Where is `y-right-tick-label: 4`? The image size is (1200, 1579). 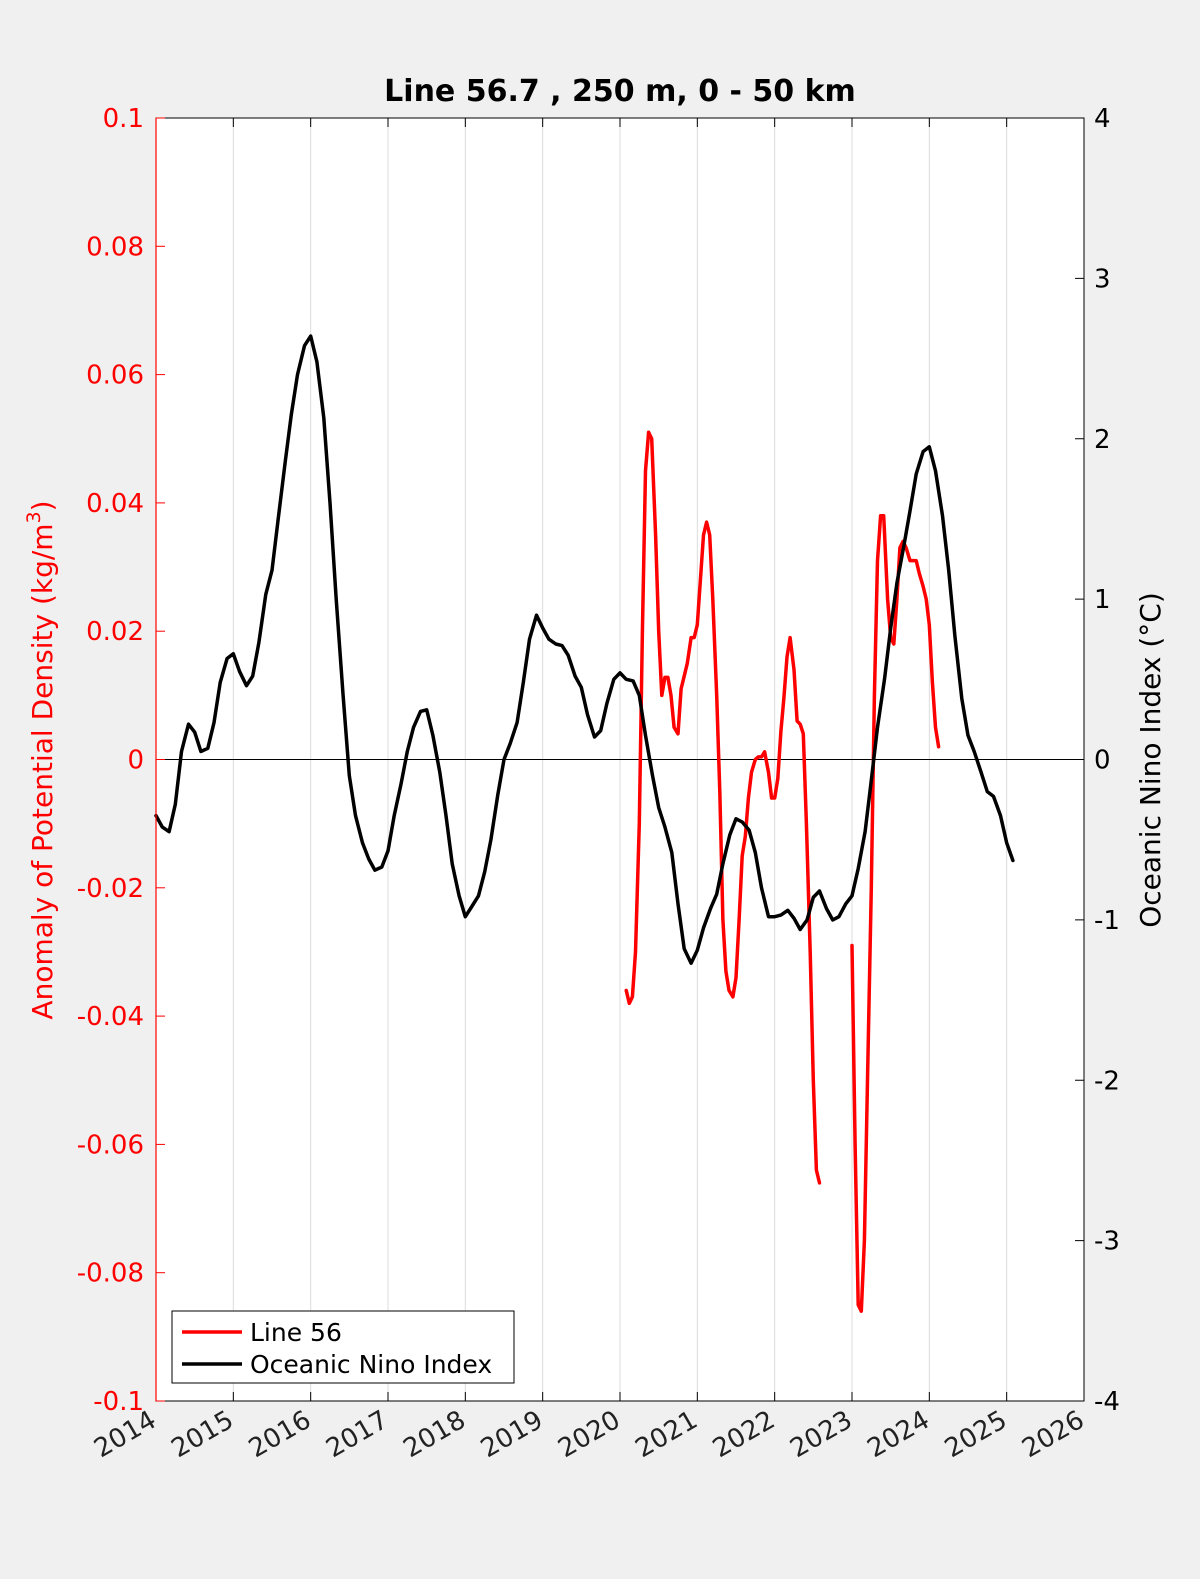 y-right-tick-label: 4 is located at coordinates (1102, 119).